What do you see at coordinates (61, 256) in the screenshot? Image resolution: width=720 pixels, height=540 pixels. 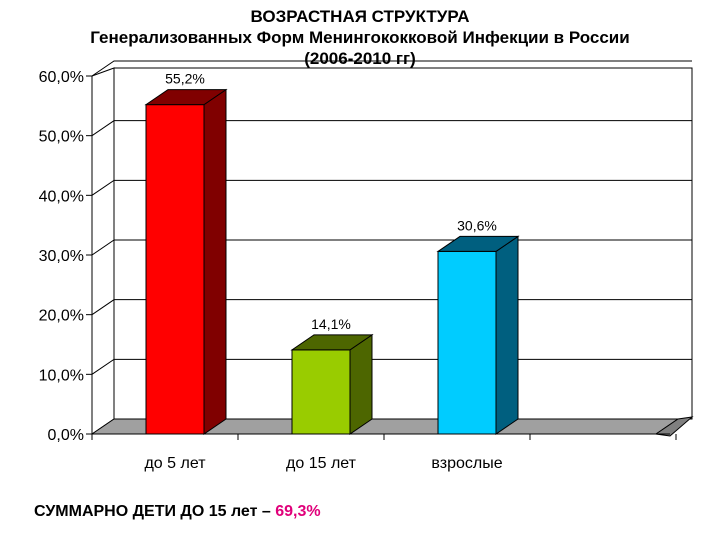 I see `y-tick-label: 30,0%` at bounding box center [61, 256].